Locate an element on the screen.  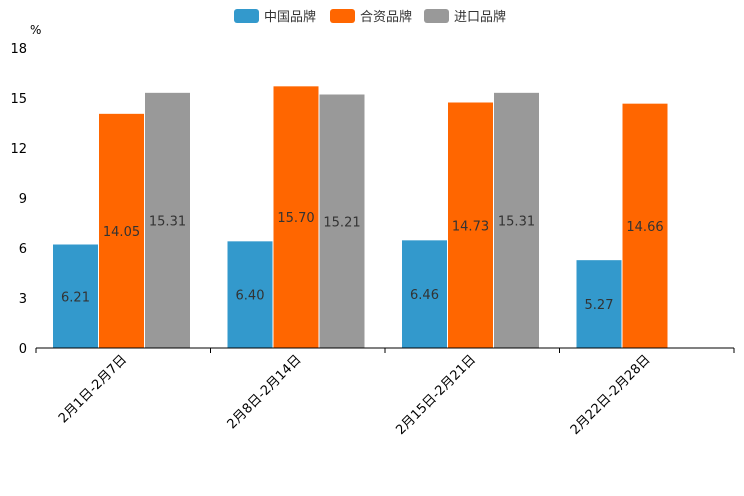
bar-value-label: 6.21 is located at coordinates (75, 297).